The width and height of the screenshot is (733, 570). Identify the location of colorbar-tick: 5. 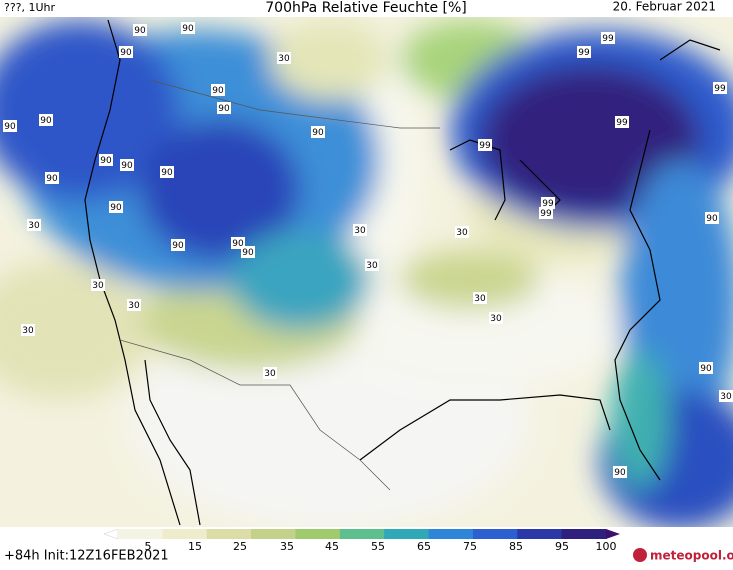
(148, 546).